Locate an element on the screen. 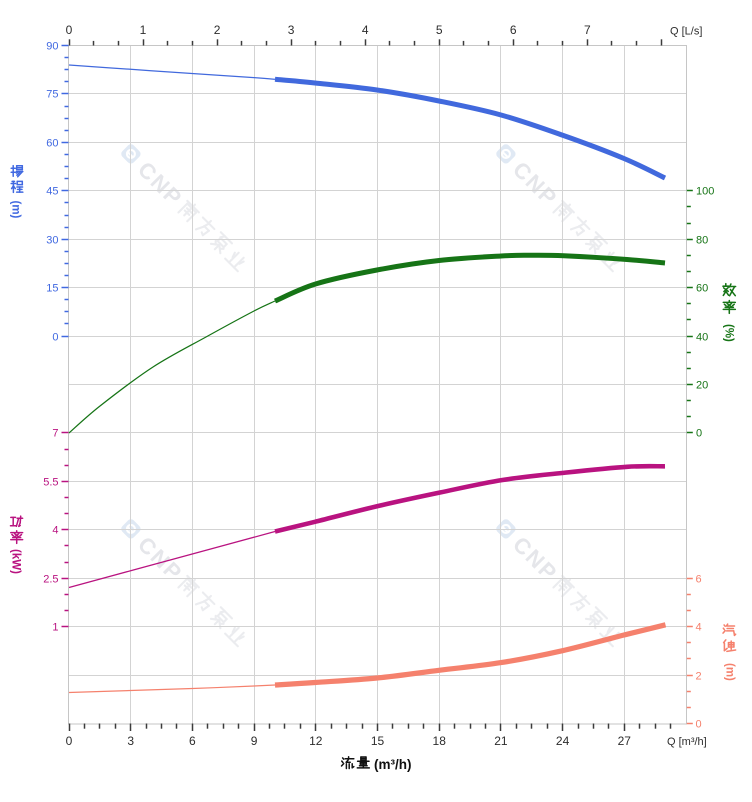 Image resolution: width=752 pixels, height=802 pixels. svg-text: 27 is located at coordinates (625, 741).